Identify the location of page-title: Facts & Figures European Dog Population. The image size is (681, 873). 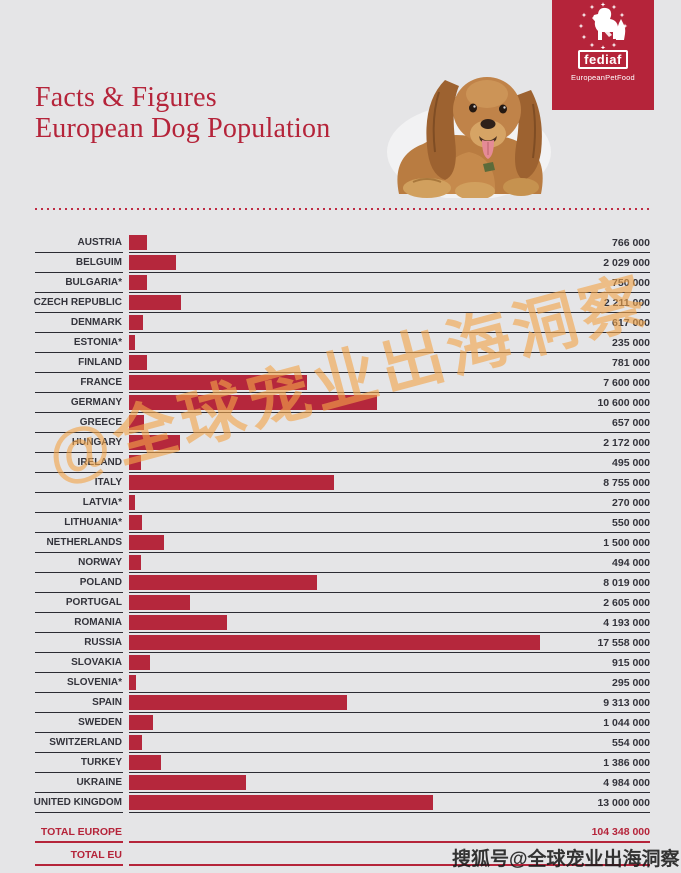
(182, 113).